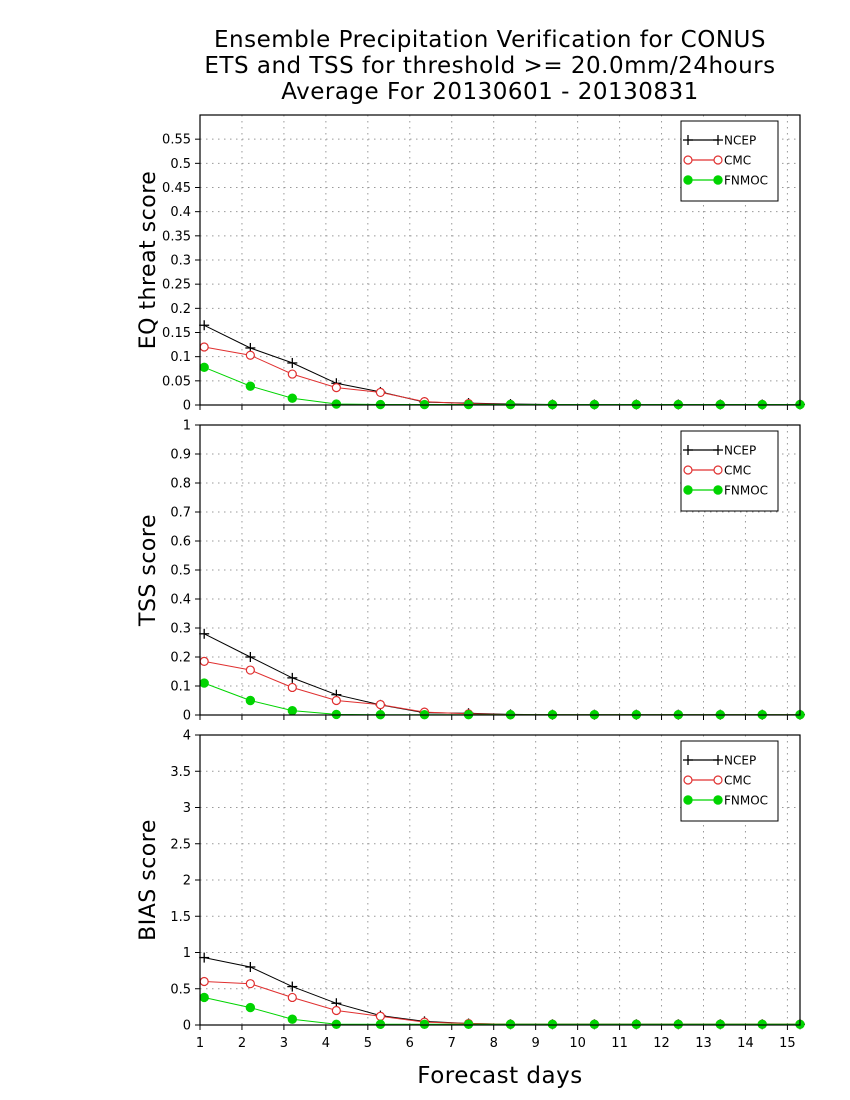 The height and width of the screenshot is (1100, 850). What do you see at coordinates (176, 381) in the screenshot?
I see `y-tick-label: 0.05` at bounding box center [176, 381].